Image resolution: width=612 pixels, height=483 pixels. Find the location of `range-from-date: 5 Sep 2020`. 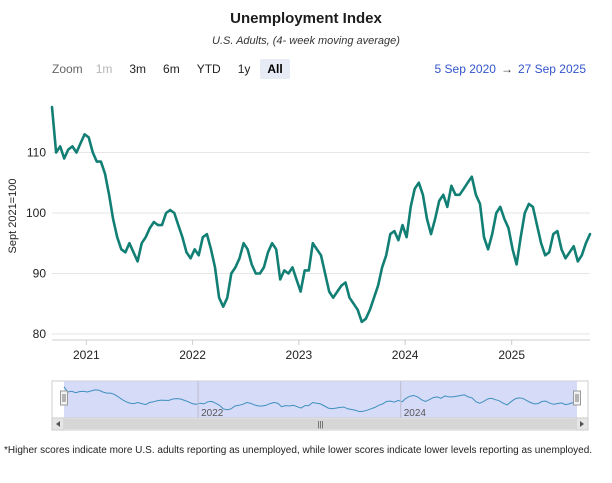

range-from-date: 5 Sep 2020 is located at coordinates (465, 69).